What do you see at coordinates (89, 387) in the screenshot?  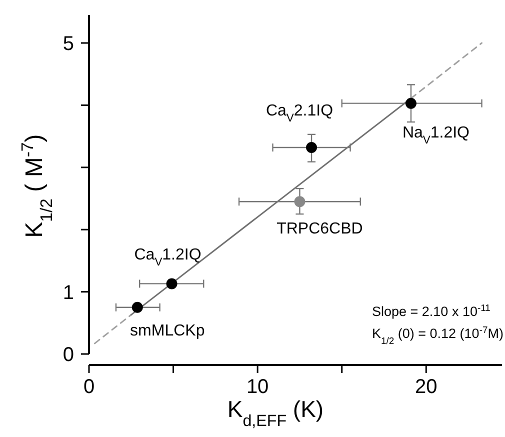 I see `x-tick-label: 0` at bounding box center [89, 387].